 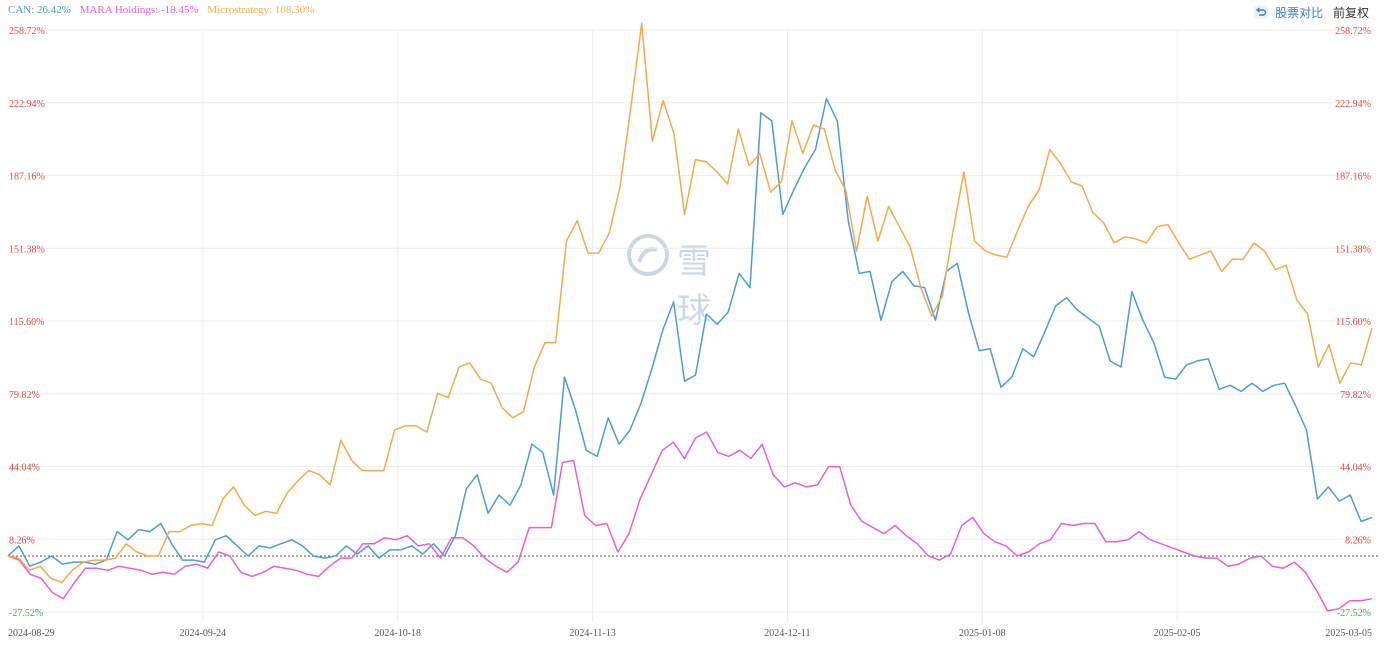 I want to click on y-tick-label-left: 79.82%, so click(x=24, y=395).